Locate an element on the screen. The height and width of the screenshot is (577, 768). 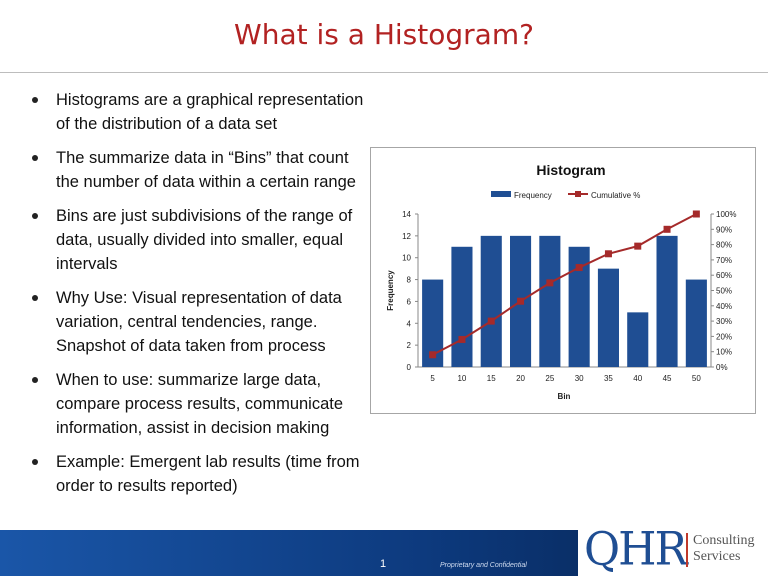
x-tick-label: 35 is located at coordinates (608, 378).